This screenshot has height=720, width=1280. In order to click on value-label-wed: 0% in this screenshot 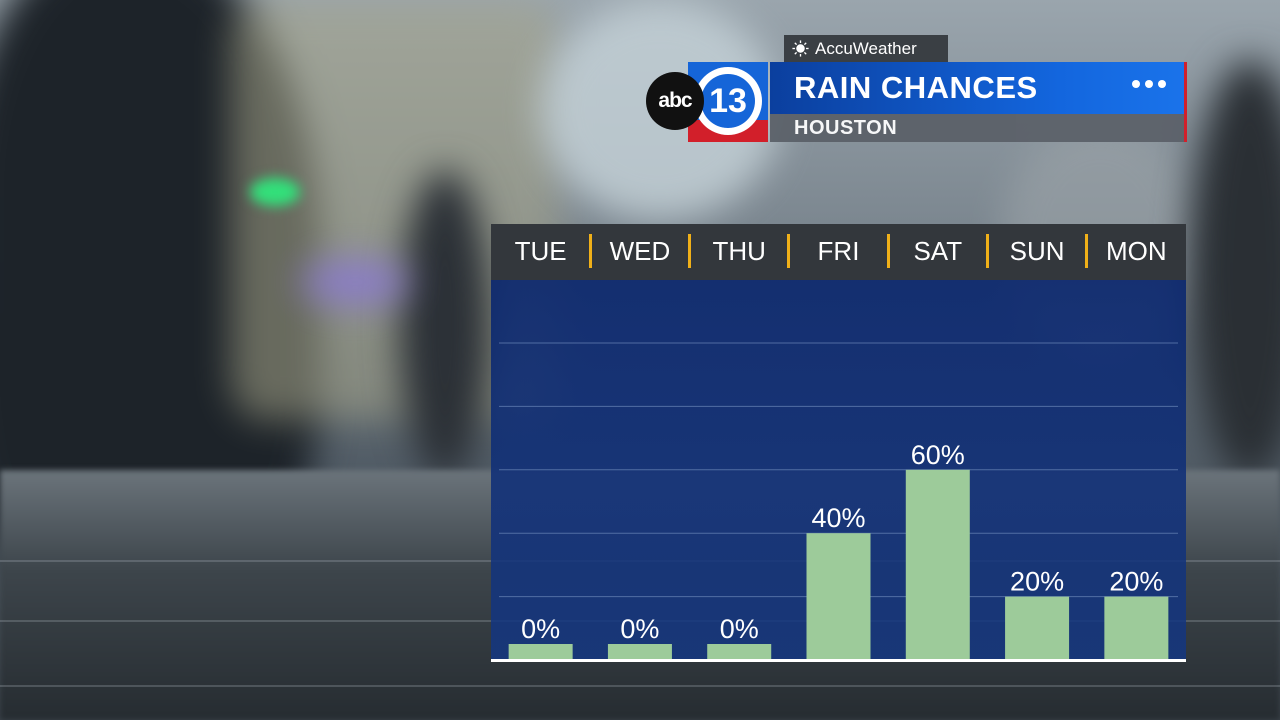, I will do `click(639, 629)`.